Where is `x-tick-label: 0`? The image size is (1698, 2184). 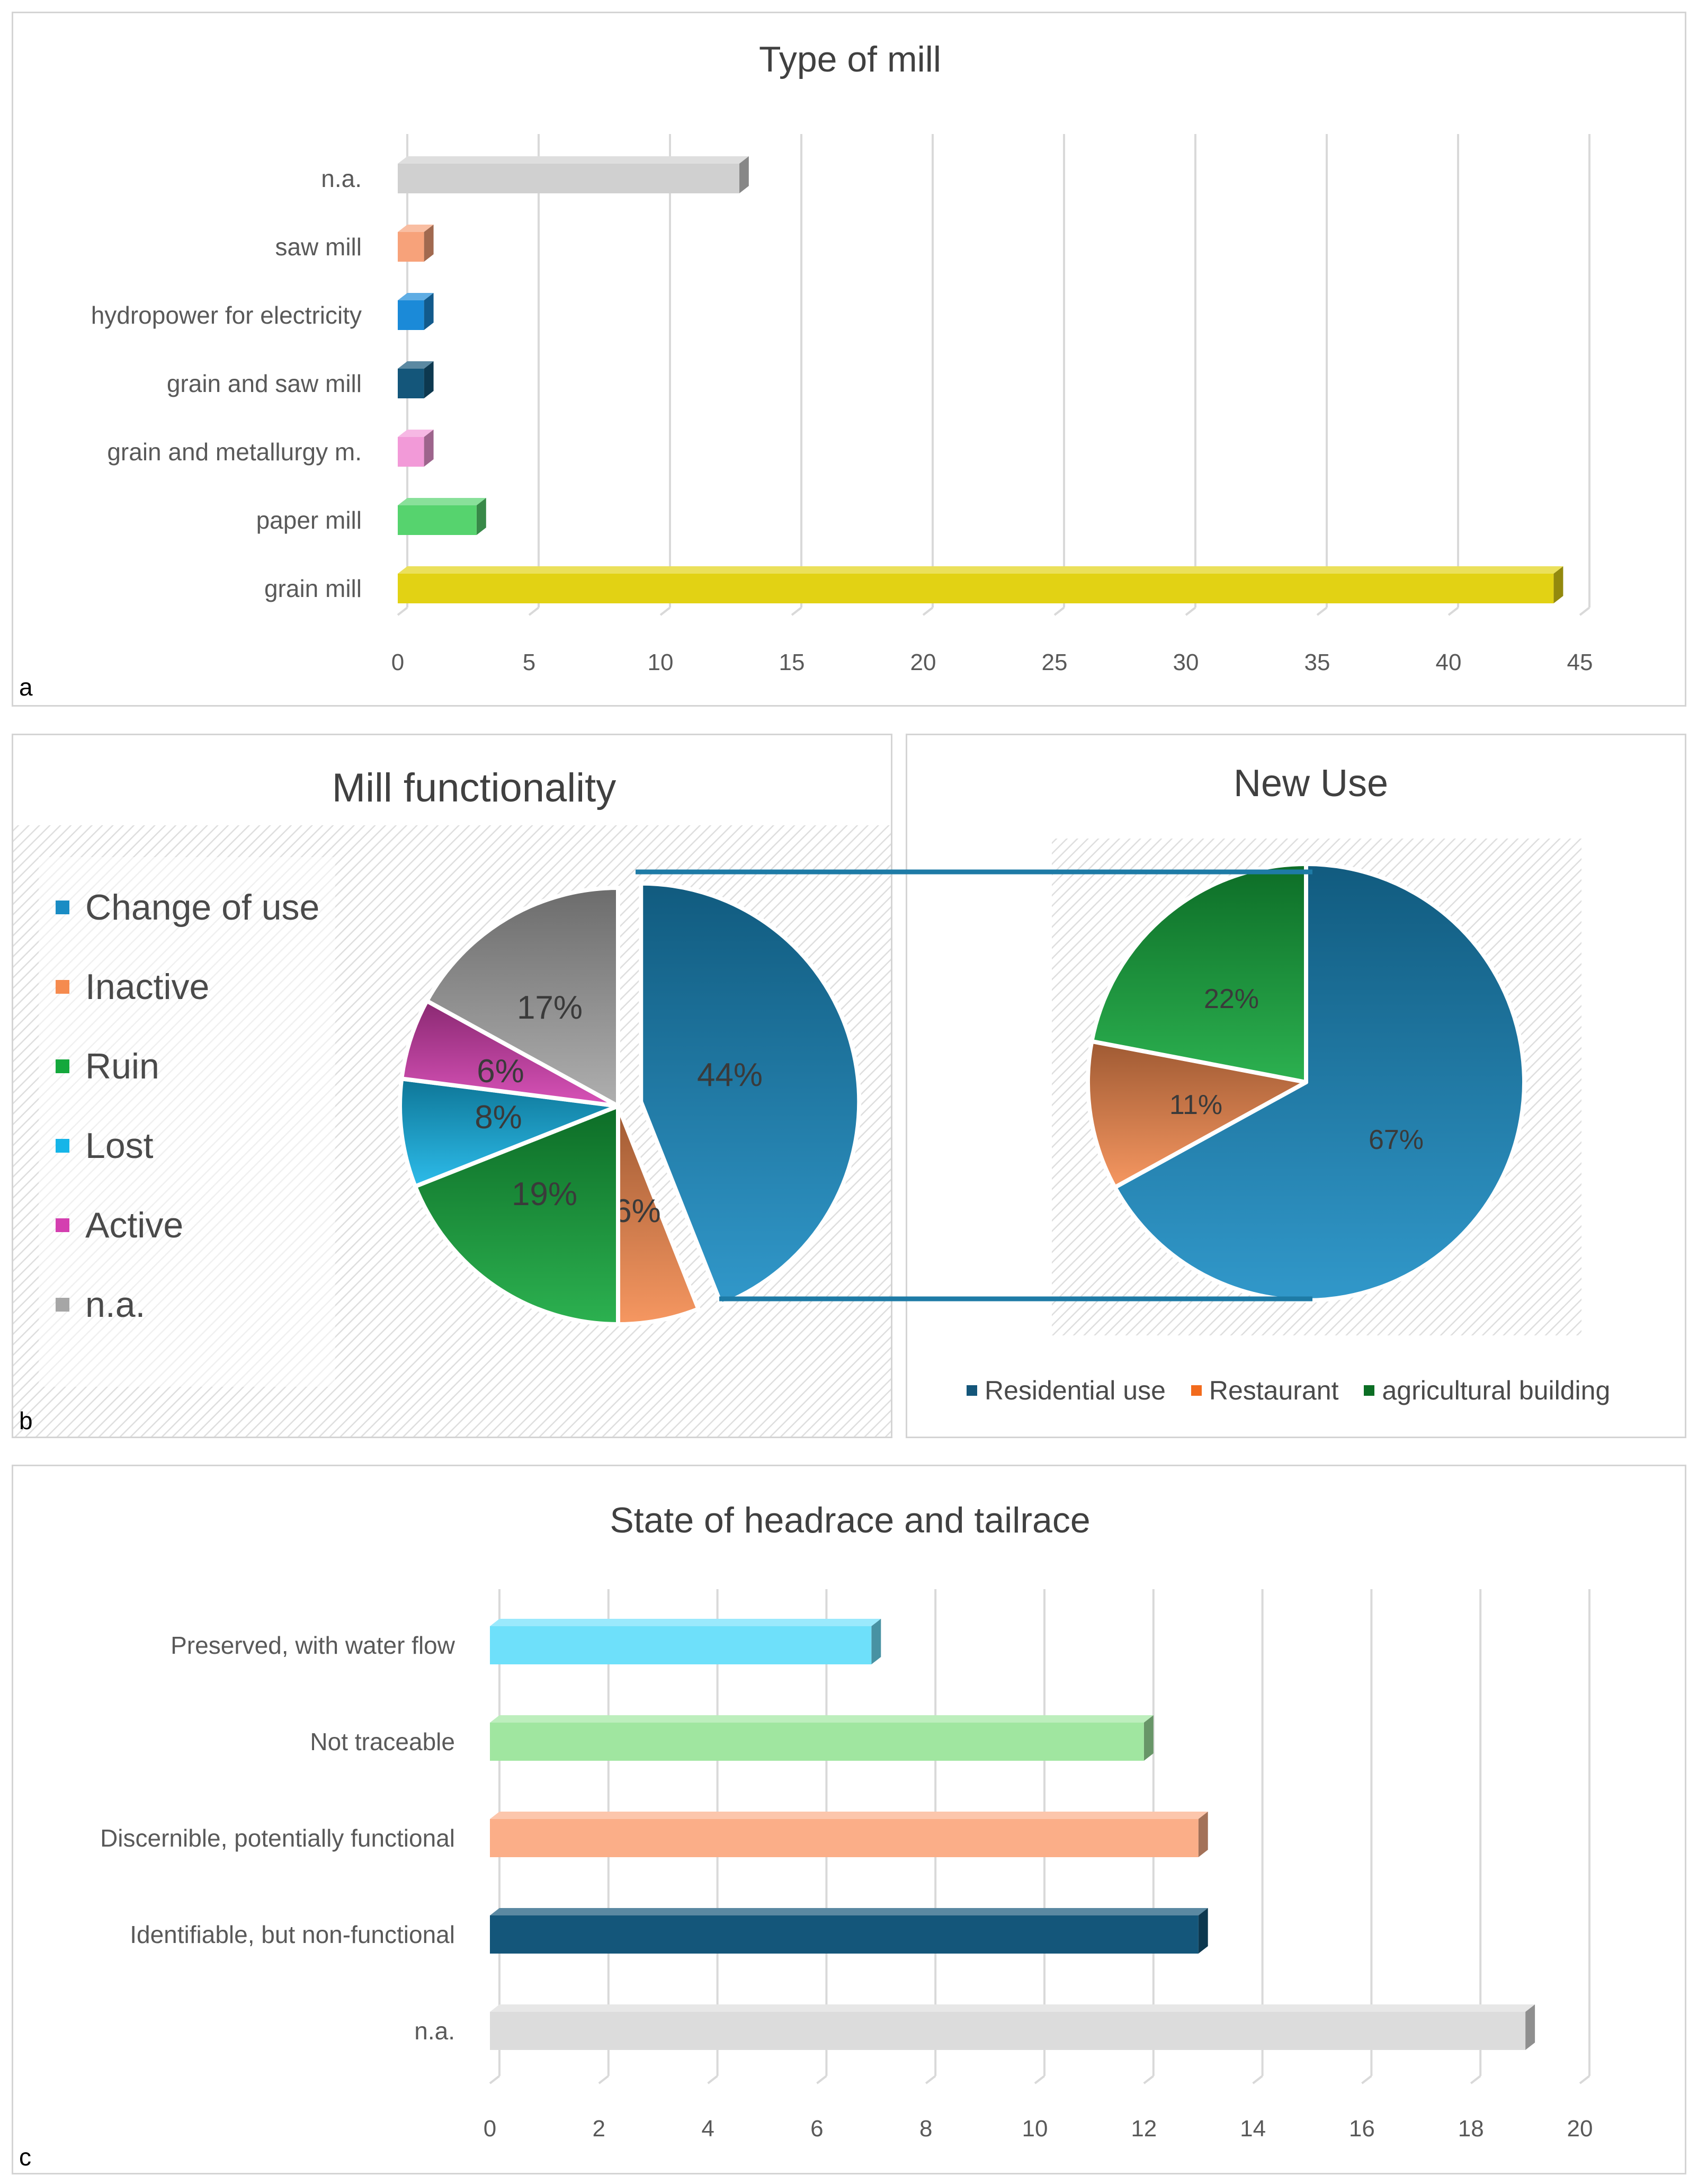 x-tick-label: 0 is located at coordinates (397, 662).